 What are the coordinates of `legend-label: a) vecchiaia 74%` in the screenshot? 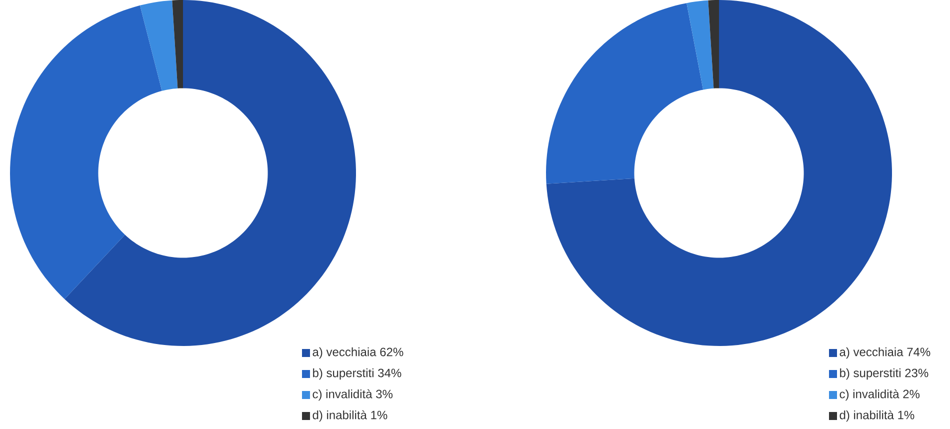 It's located at (885, 353).